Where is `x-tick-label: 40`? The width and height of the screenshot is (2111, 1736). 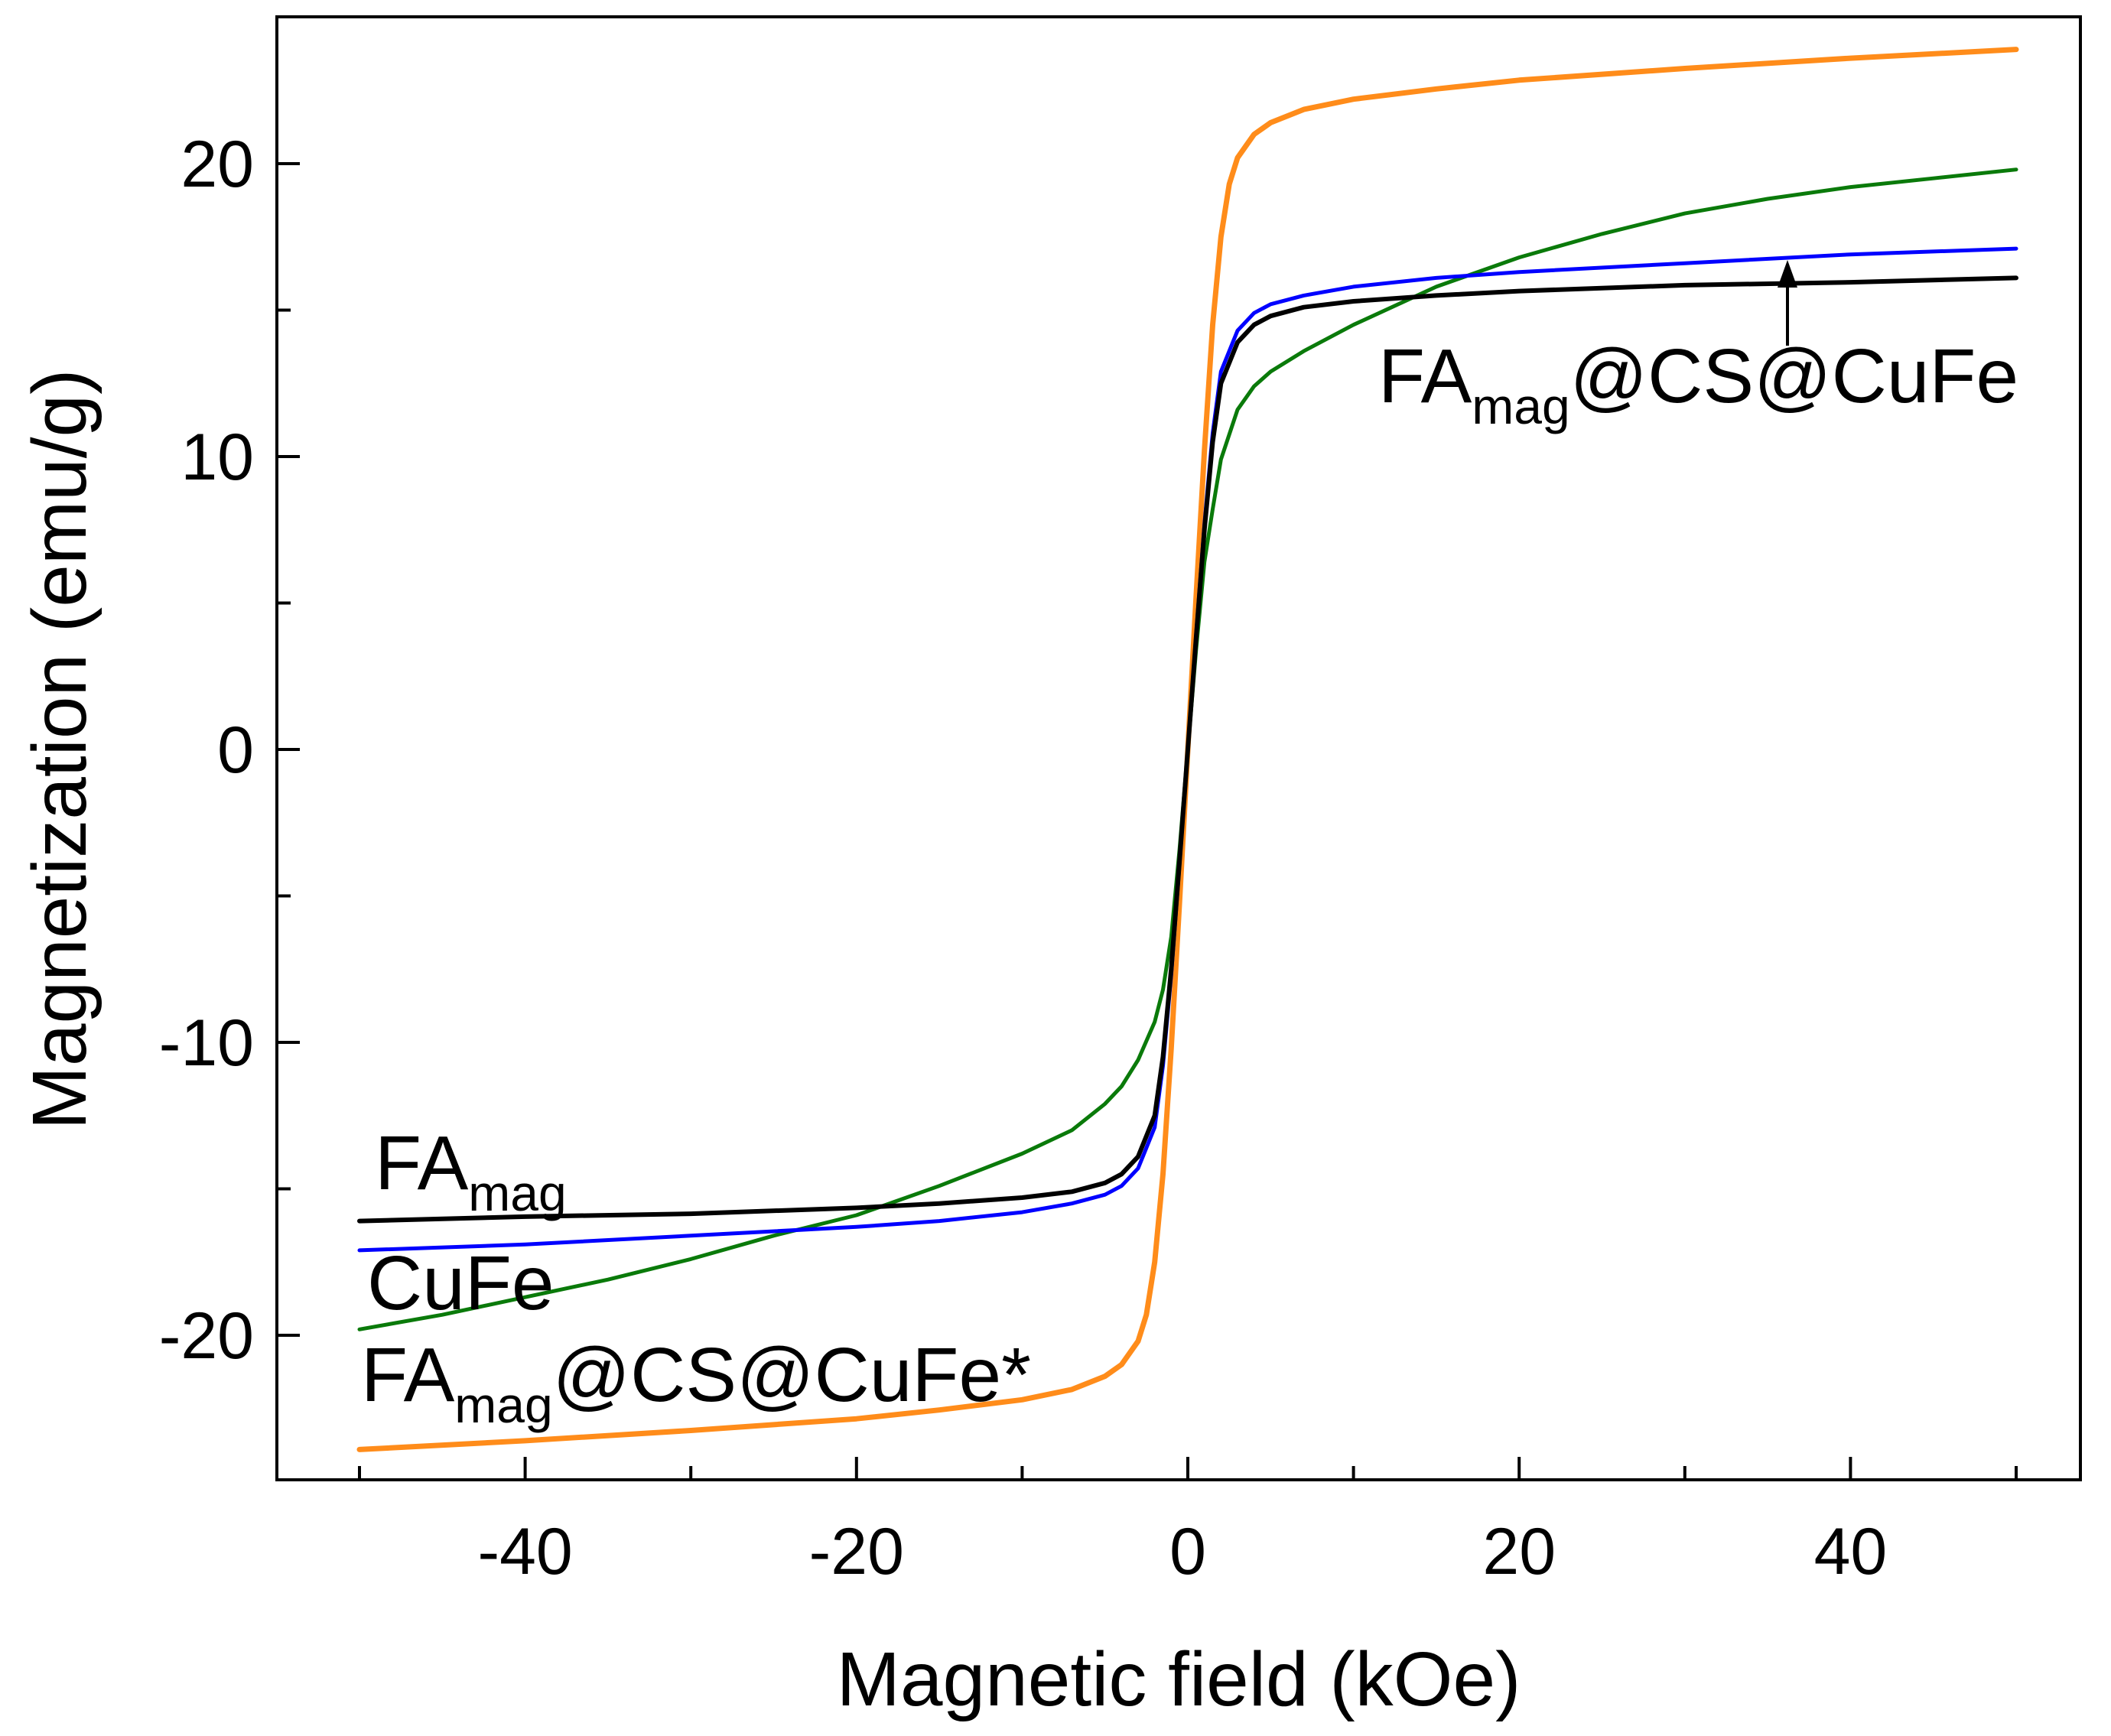 x-tick-label: 40 is located at coordinates (1851, 1551).